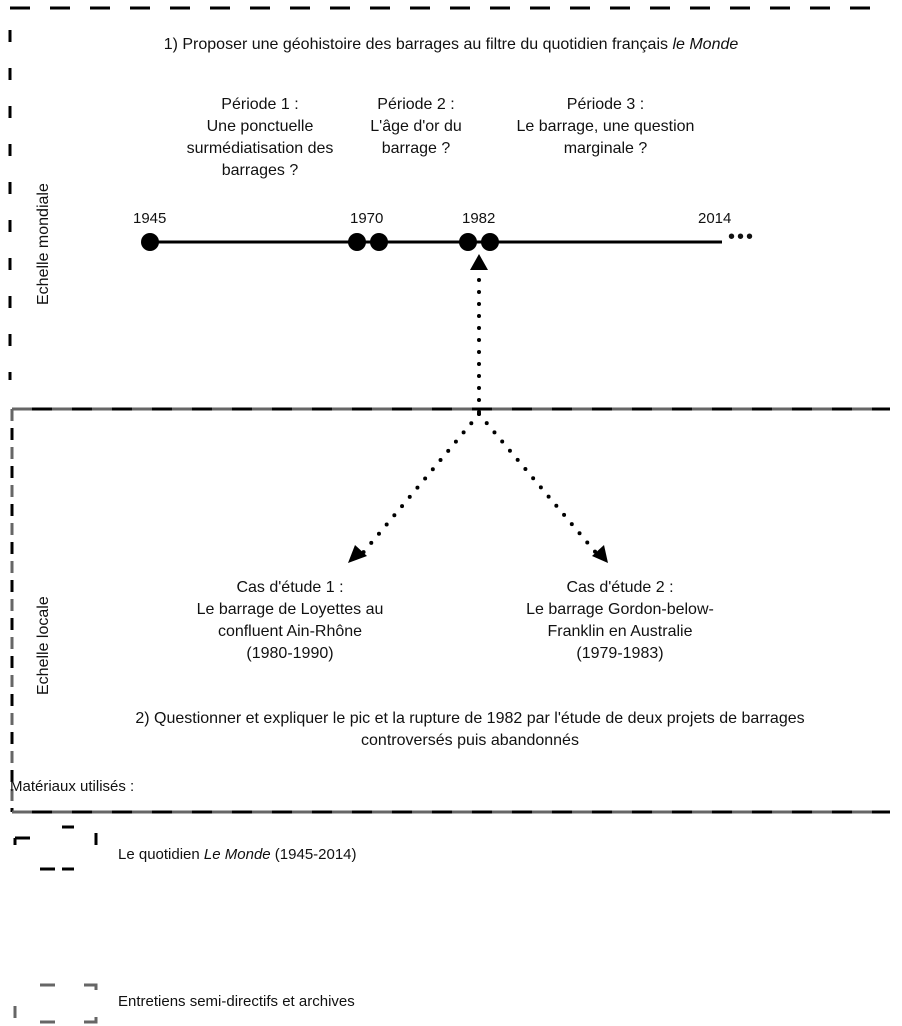 The width and height of the screenshot is (902, 1026). What do you see at coordinates (379, 242) in the screenshot?
I see `timeline-dot-1970` at bounding box center [379, 242].